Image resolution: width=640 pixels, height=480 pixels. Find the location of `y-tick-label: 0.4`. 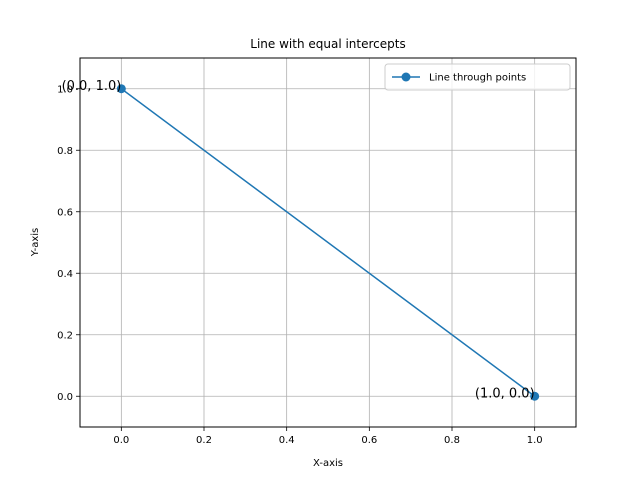

y-tick-label: 0.4 is located at coordinates (65, 274).